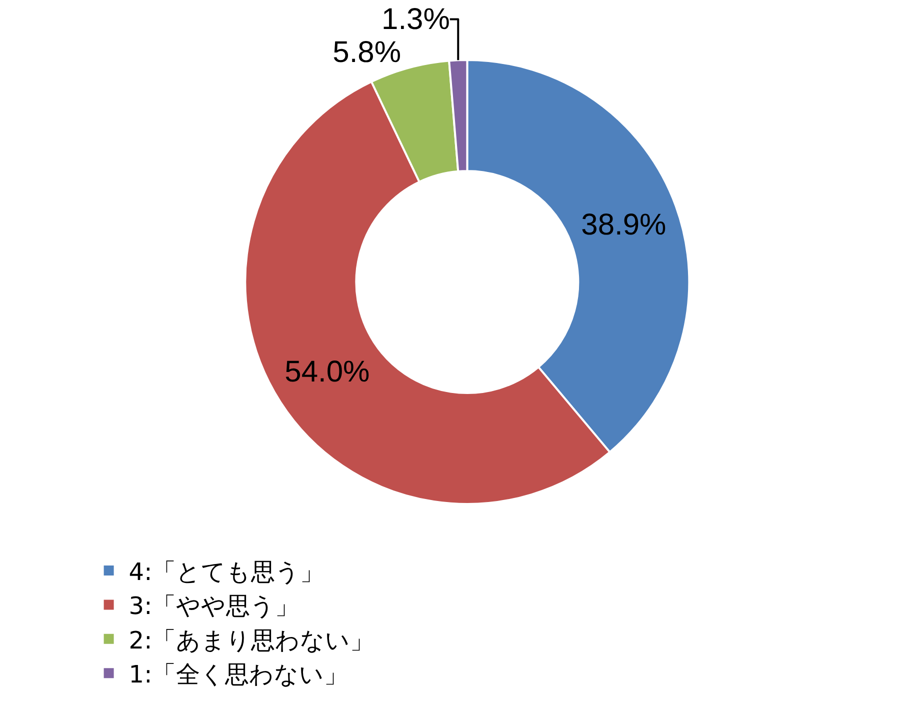  Describe the element at coordinates (367, 52) in the screenshot. I see `data-label: 5.8%` at that location.